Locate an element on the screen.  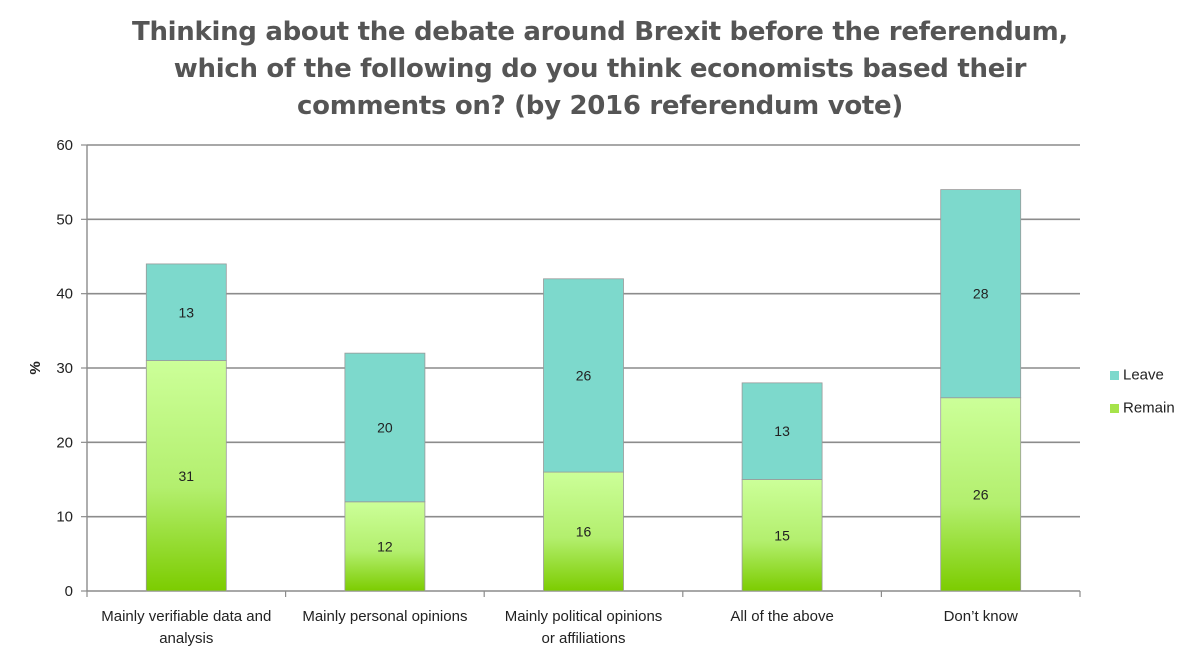
legend-item-leave: Leave is located at coordinates (1137, 375).